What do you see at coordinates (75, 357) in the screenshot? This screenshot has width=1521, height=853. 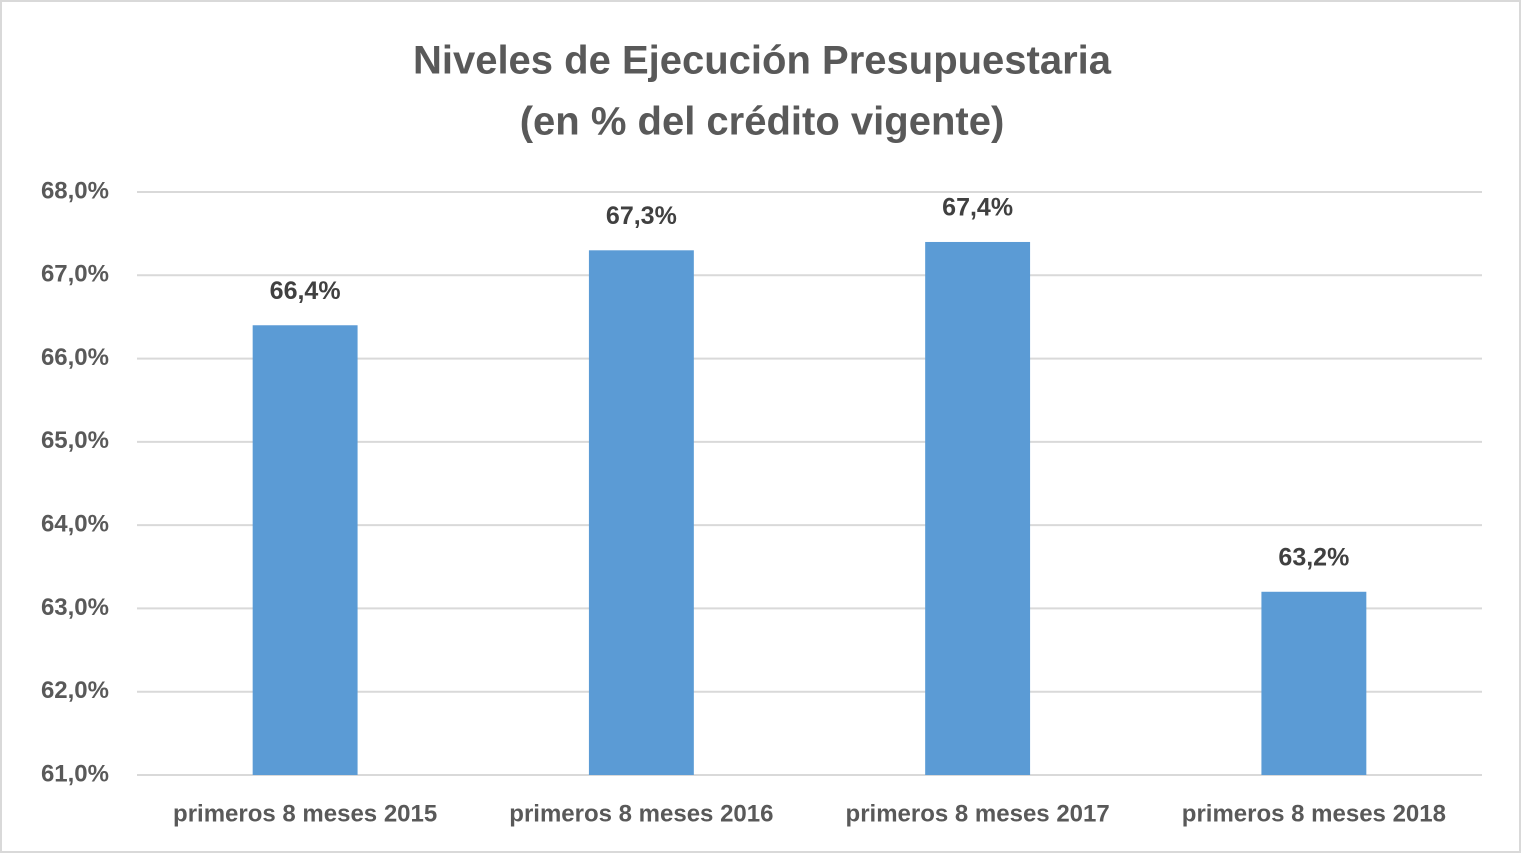 I see `y-tick-label: 66,0%` at bounding box center [75, 357].